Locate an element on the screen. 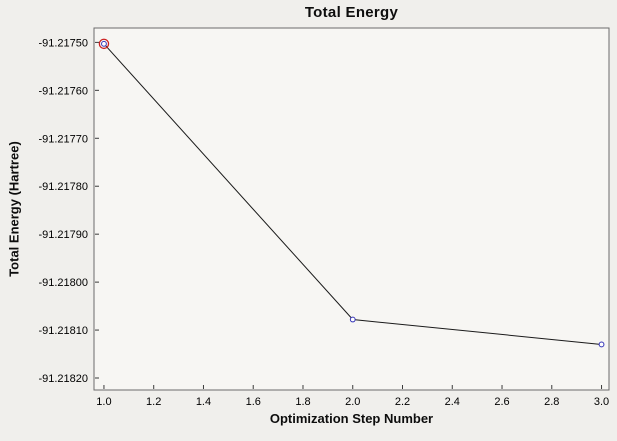 The height and width of the screenshot is (441, 617). x-tick-label: 3.0 is located at coordinates (601, 402).